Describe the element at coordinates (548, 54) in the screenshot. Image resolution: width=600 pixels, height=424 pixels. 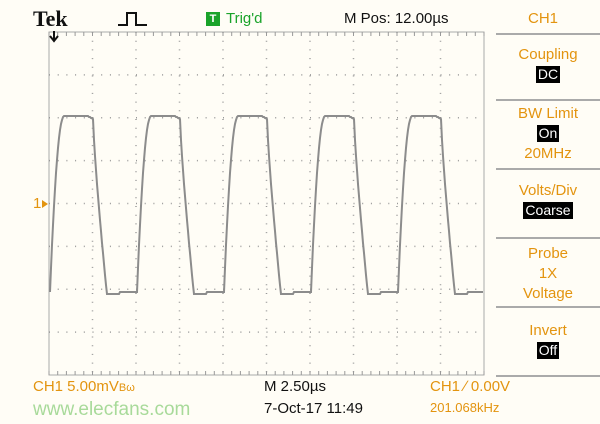
I see `menu-label: Coupling` at that location.